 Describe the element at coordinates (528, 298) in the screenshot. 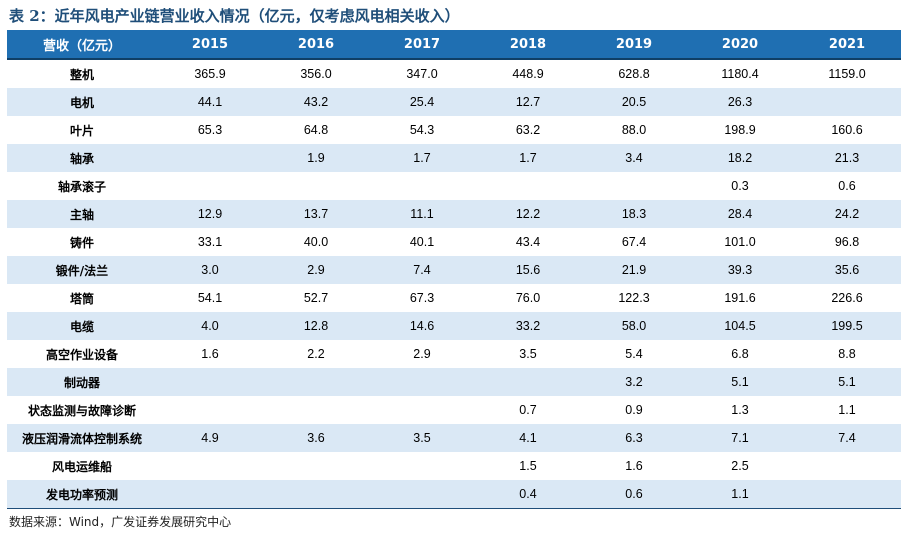

I see `table-cell: 76.0` at that location.